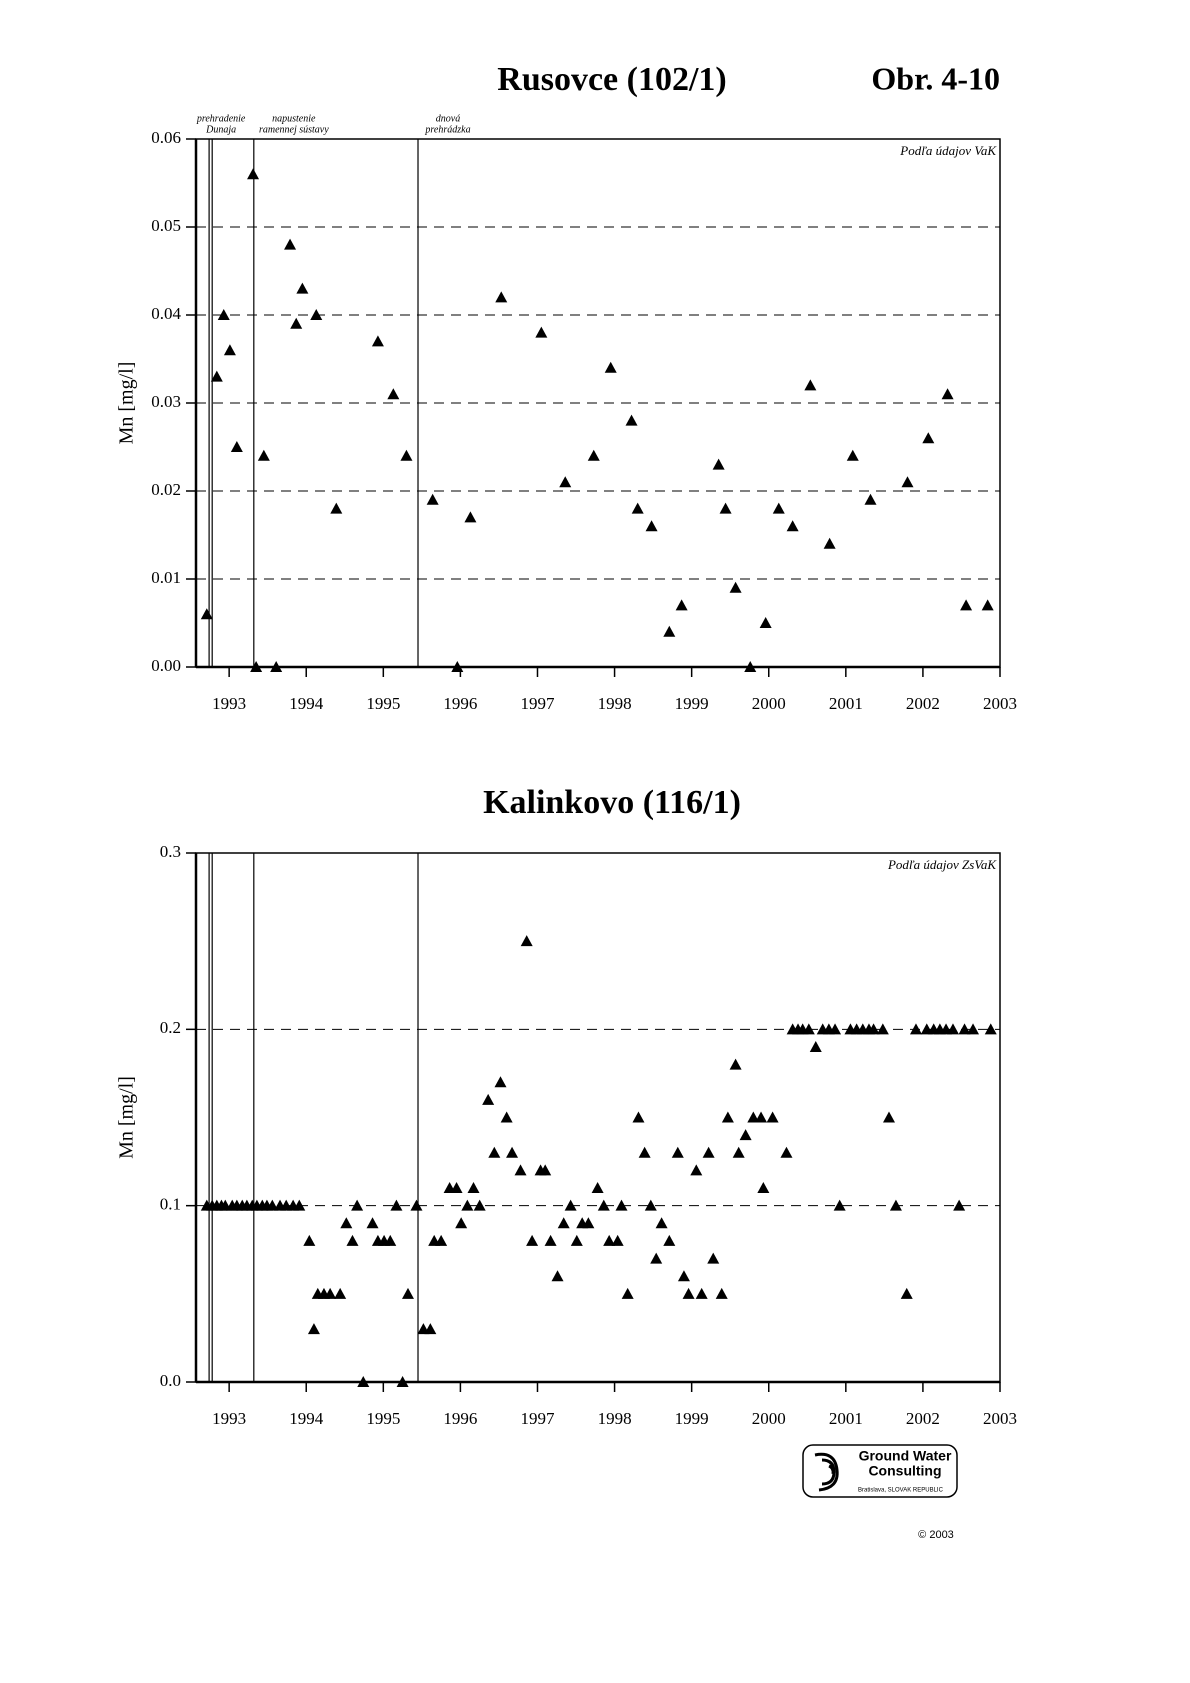 The width and height of the screenshot is (1190, 1683). I want to click on y-tick-label: 0.05, so click(166, 225).